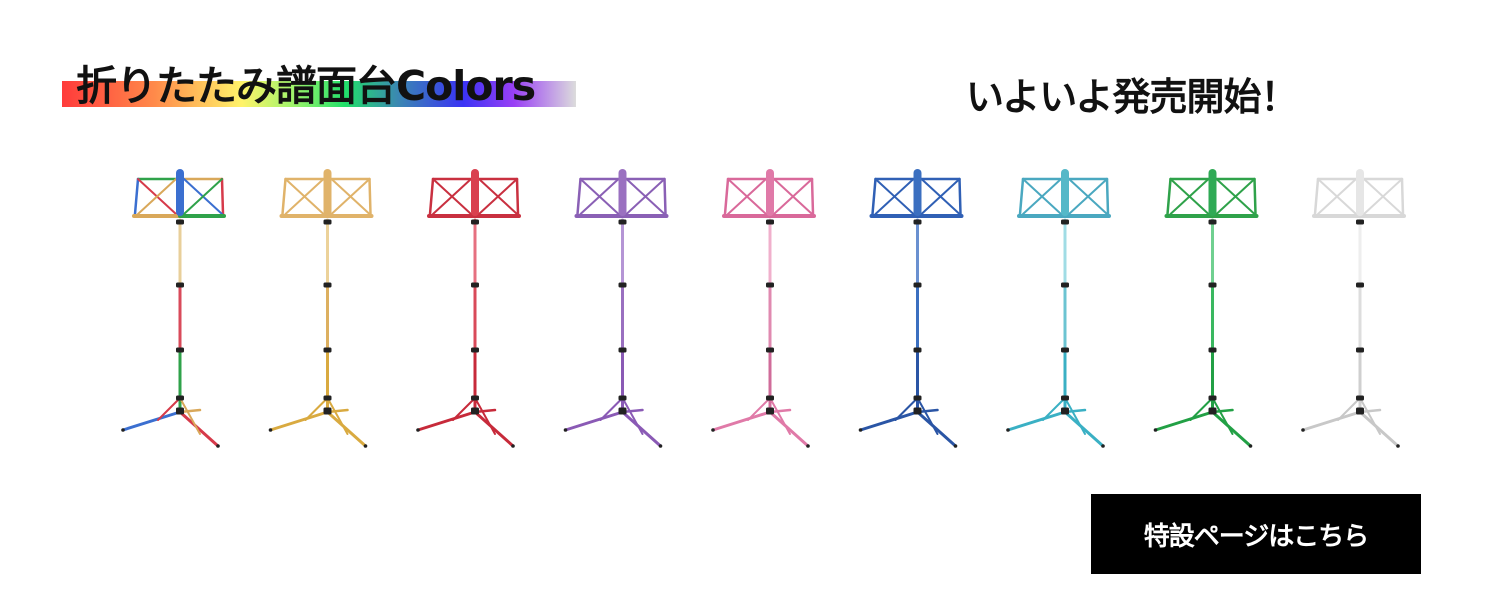 The width and height of the screenshot is (1500, 600). I want to click on music-stand-gold, so click(321, 308).